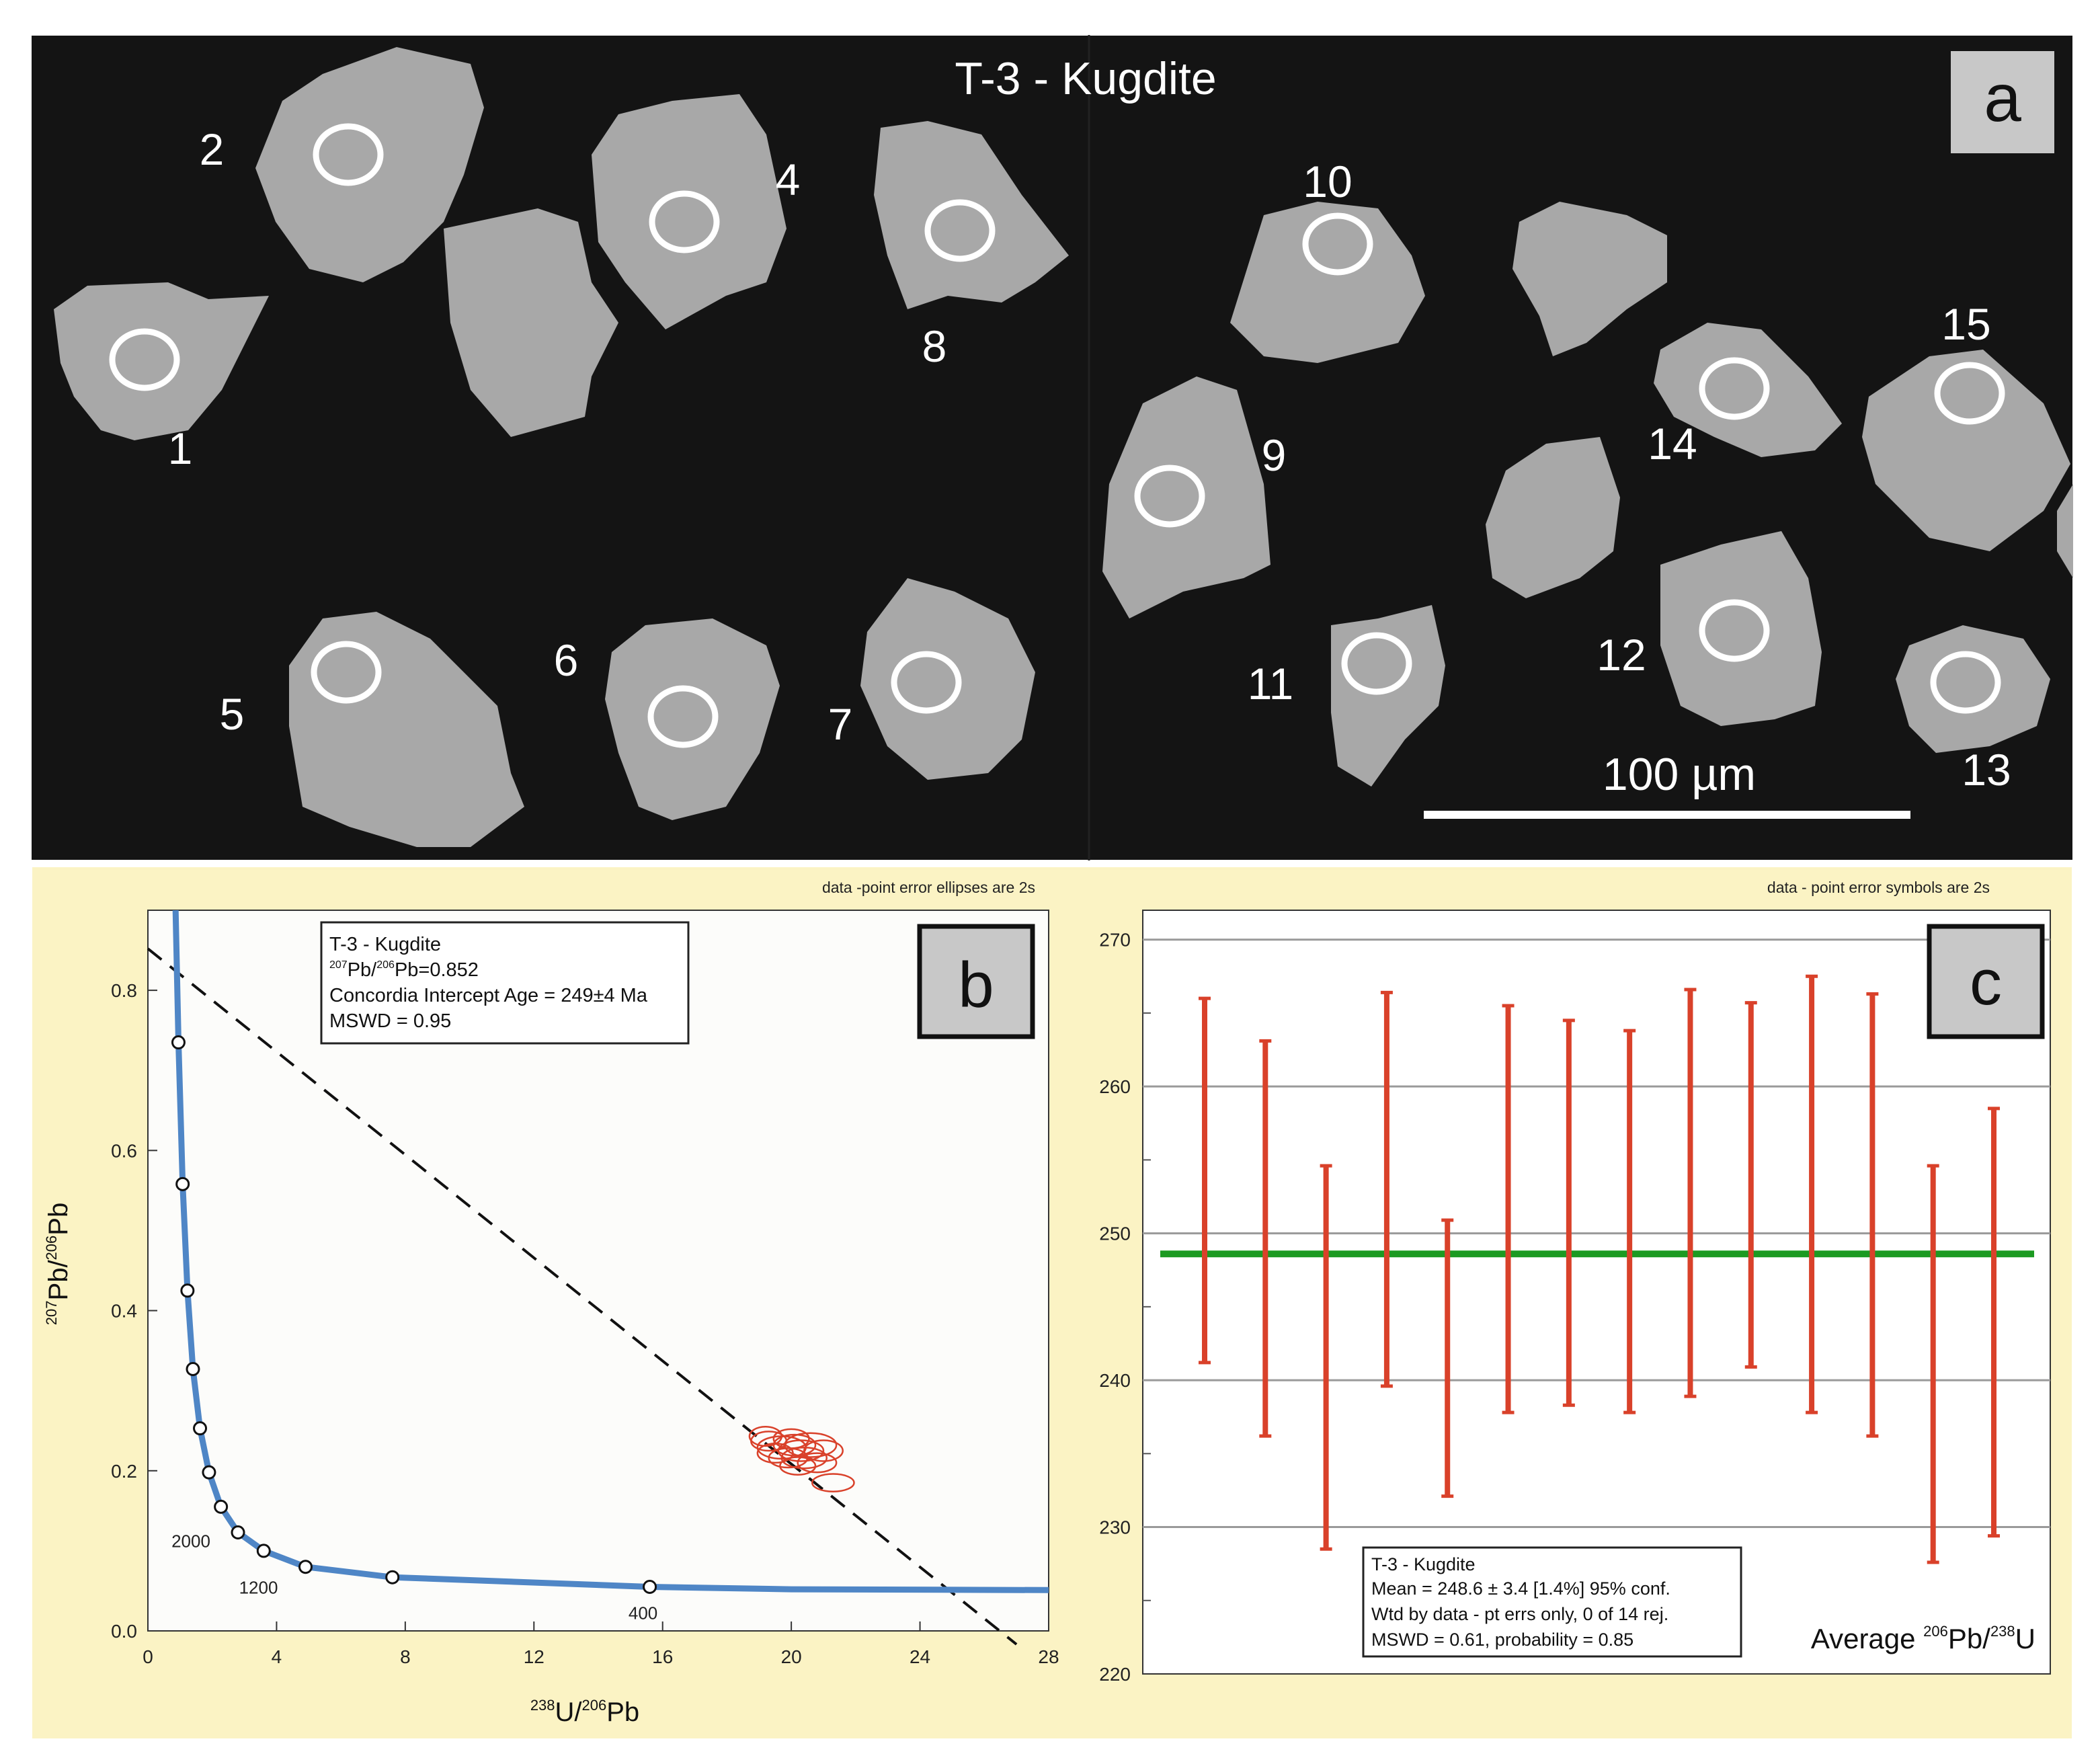 Image resolution: width=2098 pixels, height=1764 pixels. I want to click on panel-b-legend-line4: MSWD = 0.95, so click(390, 1021).